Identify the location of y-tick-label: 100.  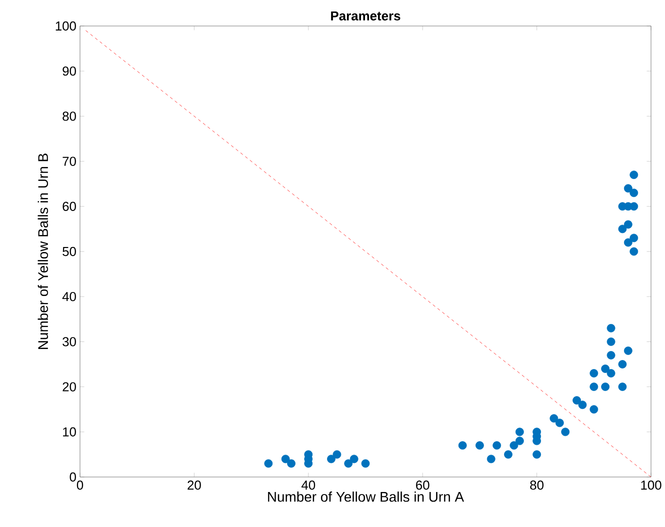
(66, 26).